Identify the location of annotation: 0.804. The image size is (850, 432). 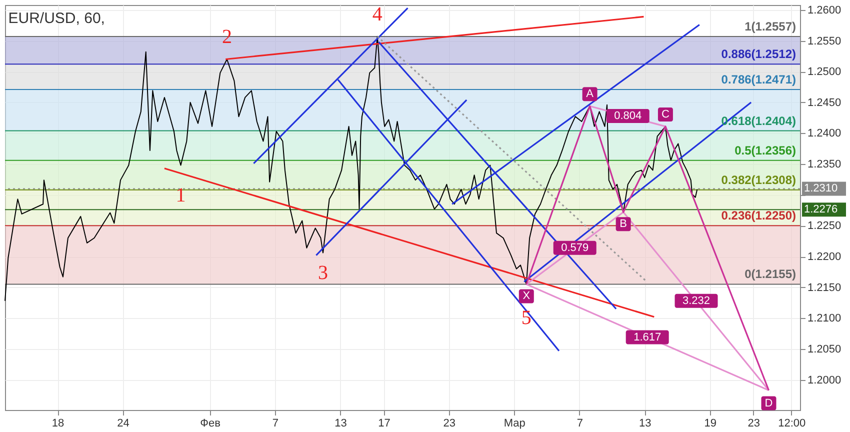
(628, 116).